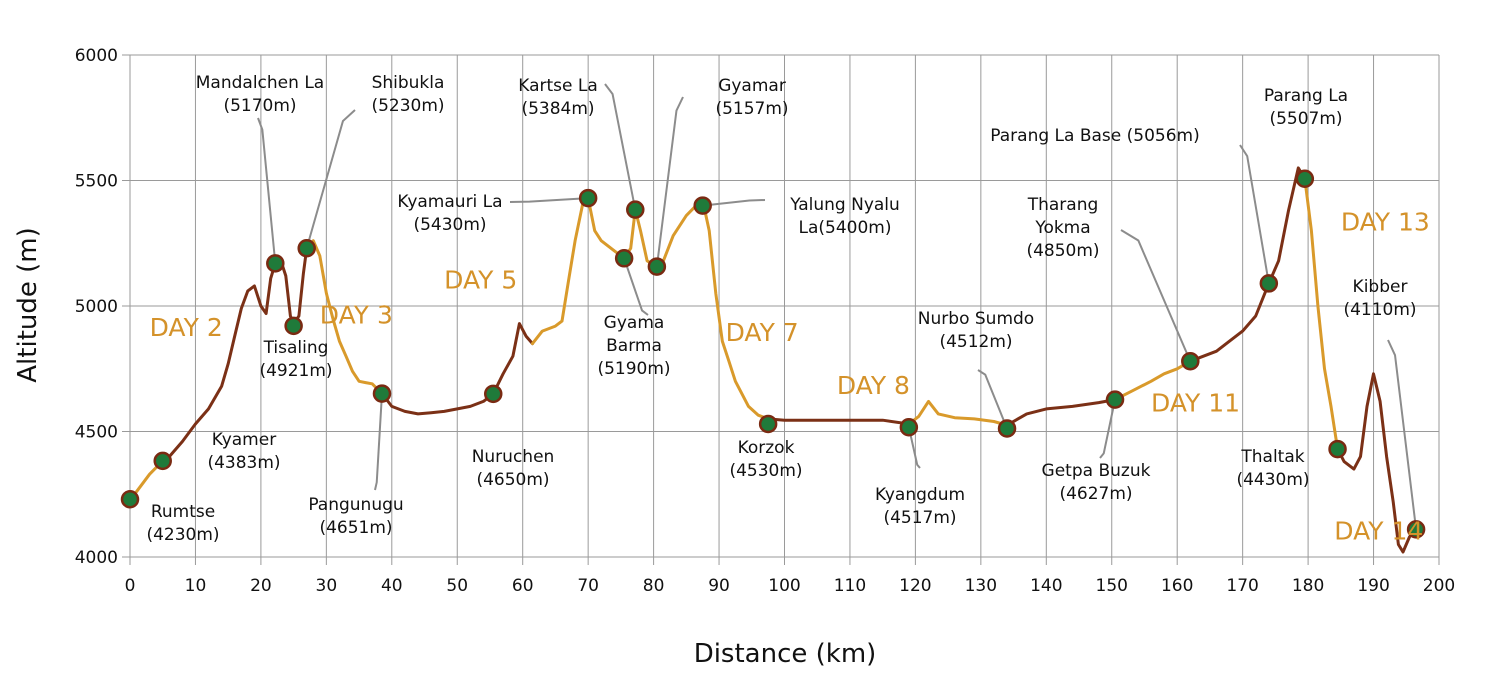  What do you see at coordinates (752, 86) in the screenshot?
I see `waypoint-name: Gyamar` at bounding box center [752, 86].